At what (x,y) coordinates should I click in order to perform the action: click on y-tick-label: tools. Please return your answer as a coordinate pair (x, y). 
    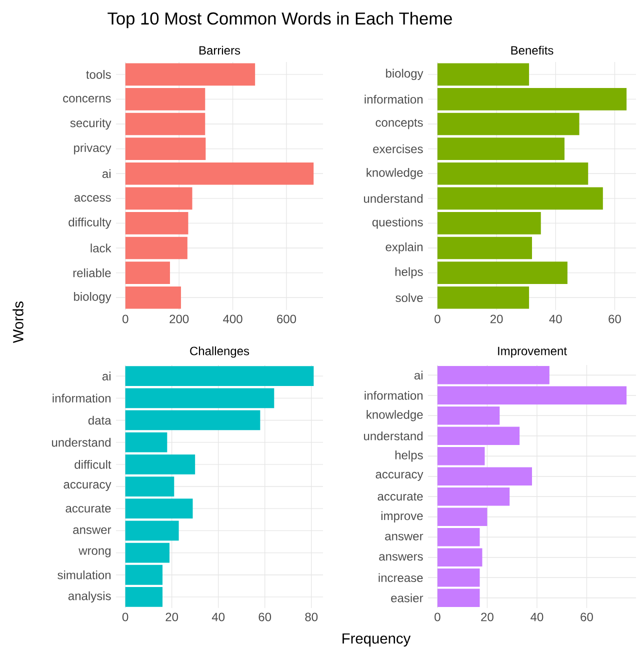
    Looking at the image, I should click on (98, 74).